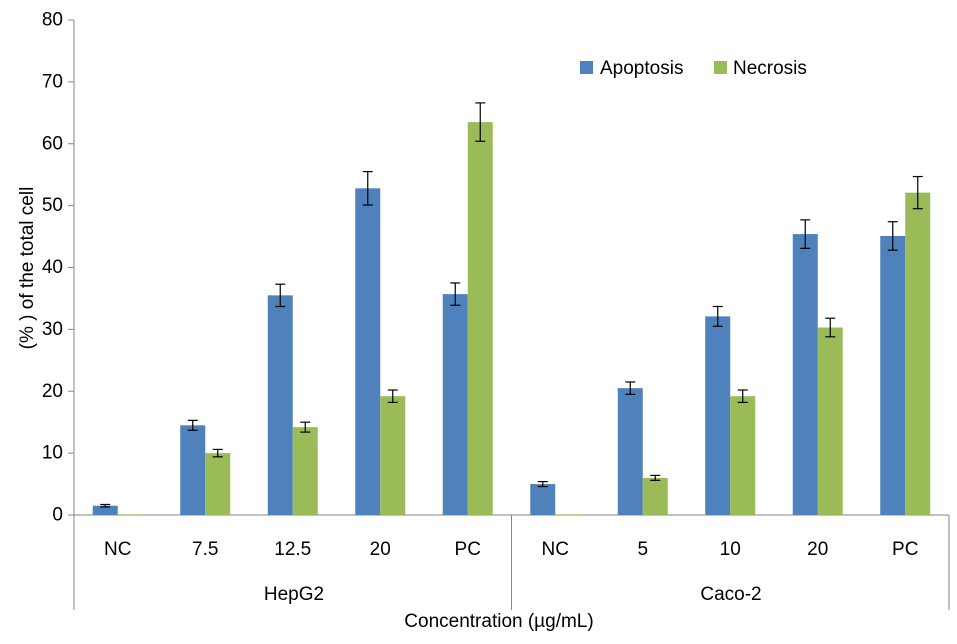 The image size is (957, 644). What do you see at coordinates (770, 68) in the screenshot?
I see `legend-label-necrosis: Necrosis` at bounding box center [770, 68].